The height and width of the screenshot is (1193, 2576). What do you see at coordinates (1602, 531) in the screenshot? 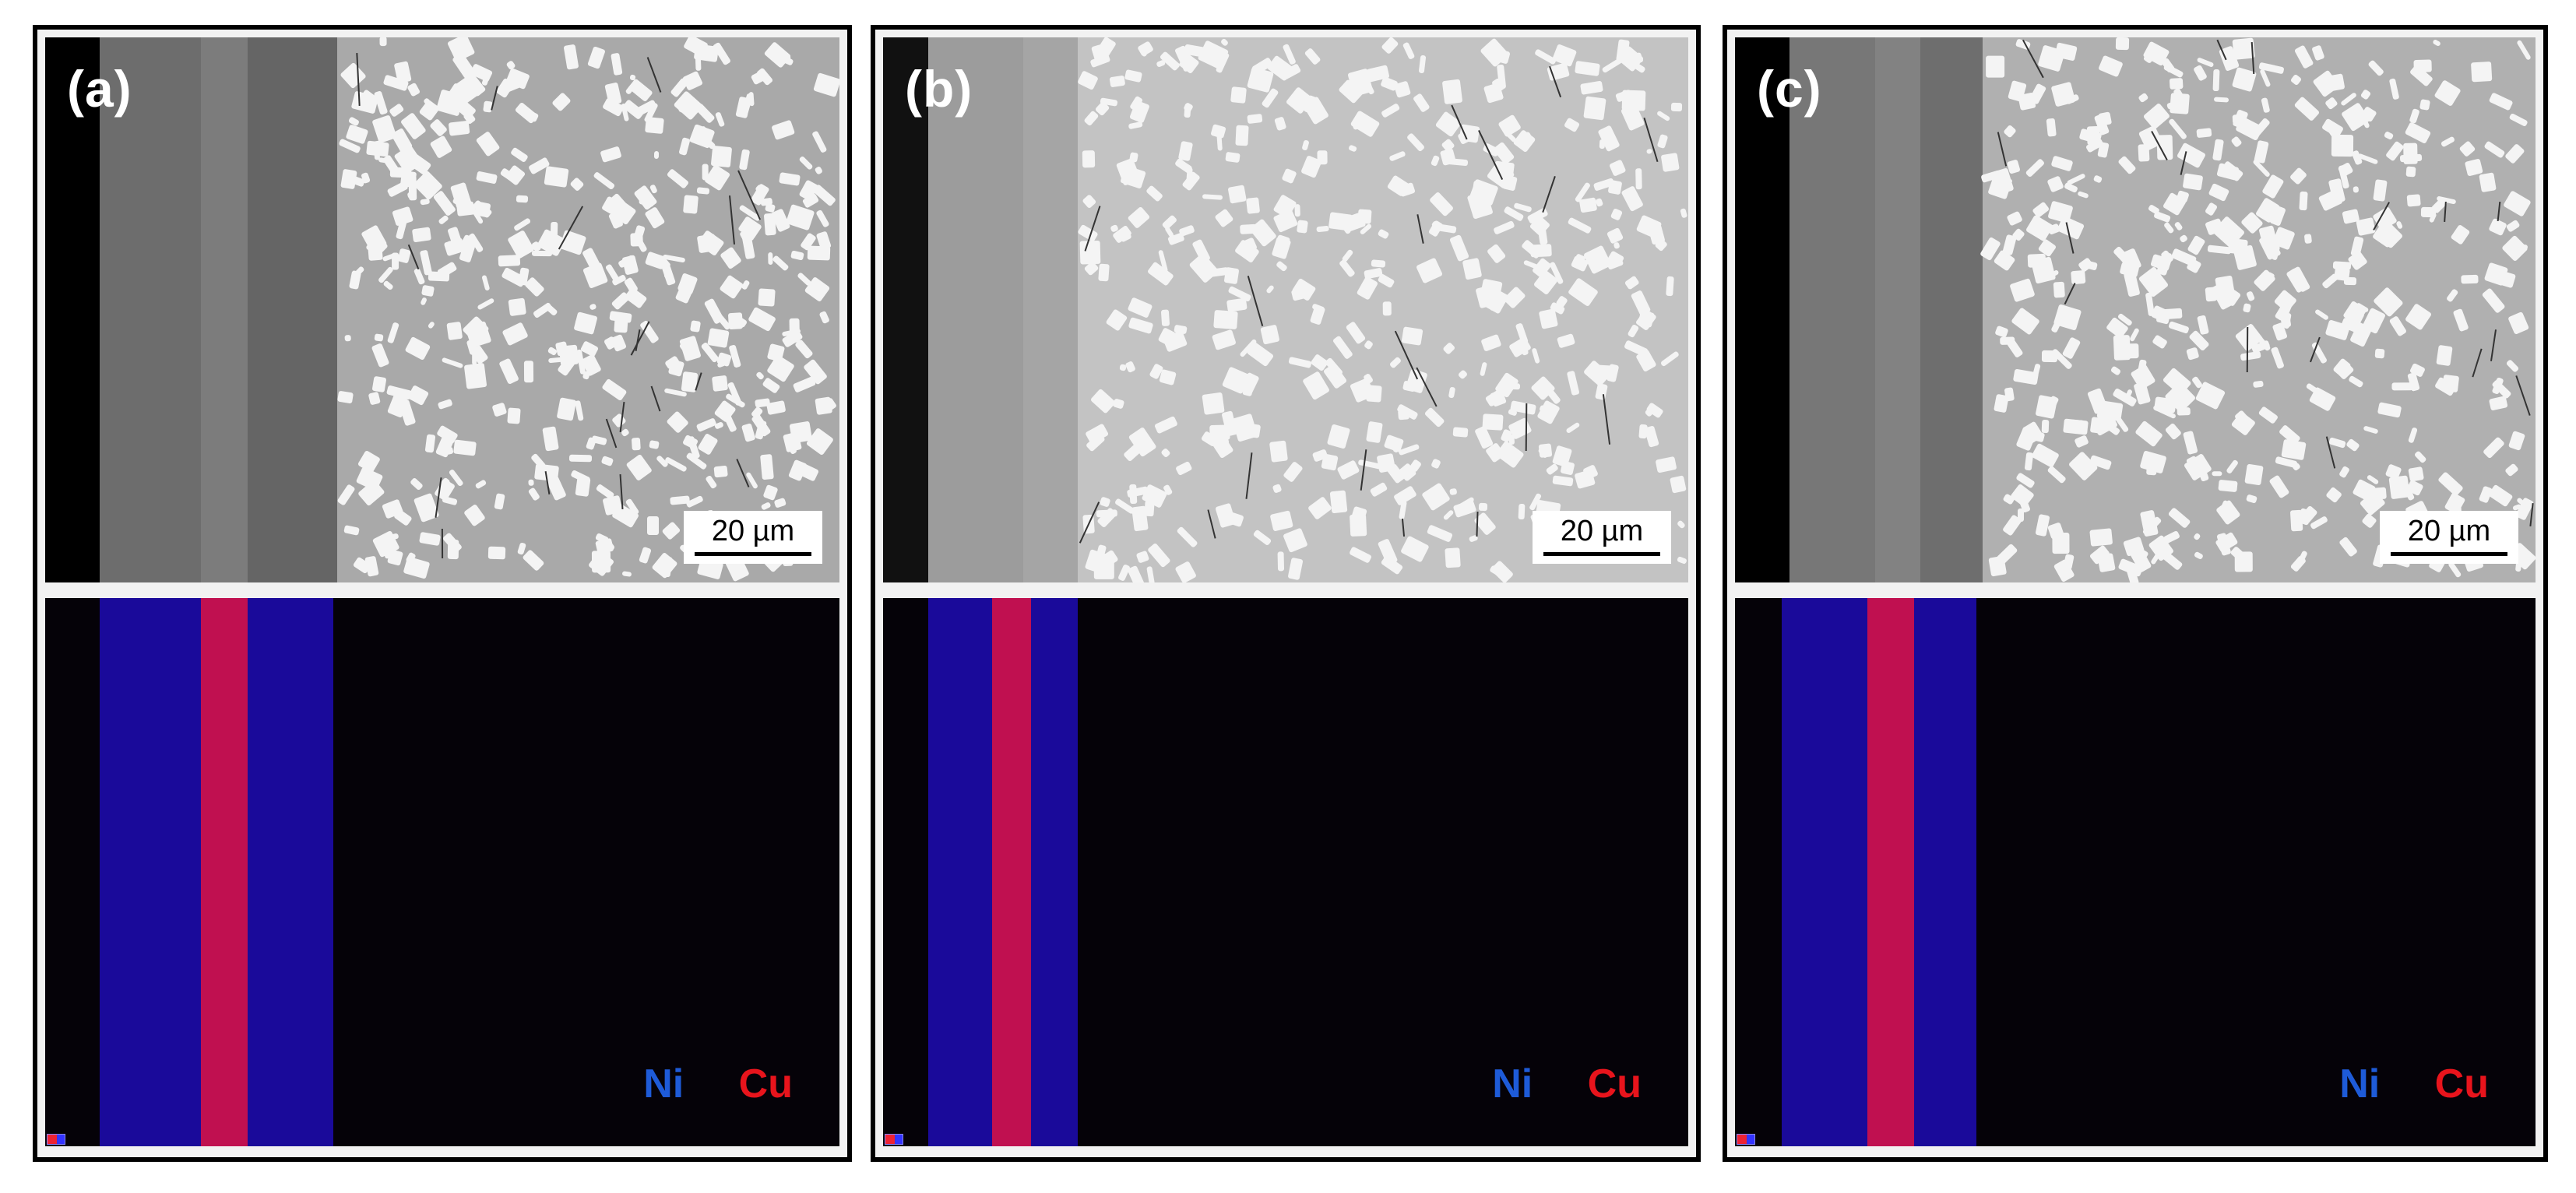
I see `scale-bar-text: 20 µm` at bounding box center [1602, 531].